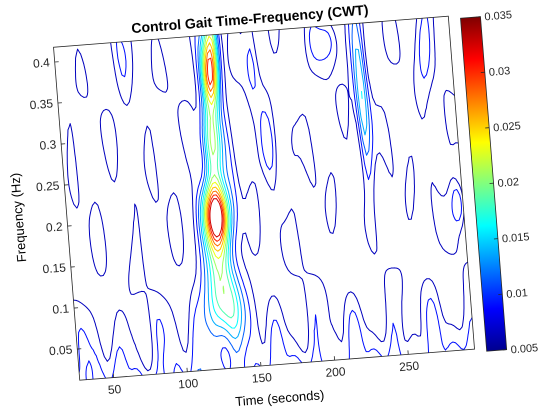 The image size is (560, 420). Describe the element at coordinates (498, 16) in the screenshot. I see `colorbar-tick-label: 0.035` at that location.